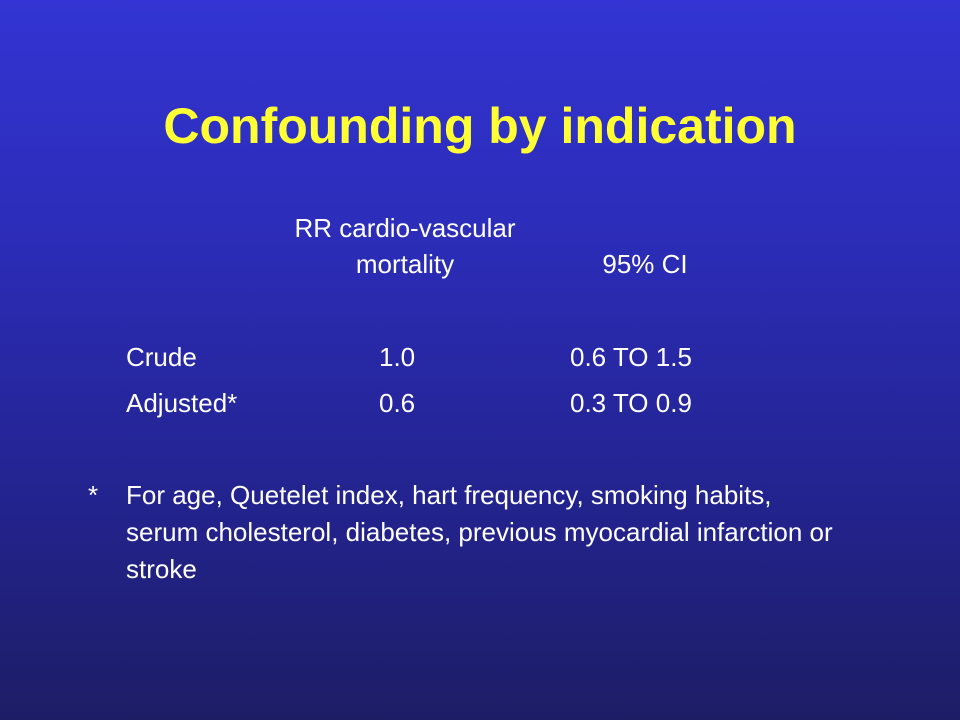 This screenshot has height=720, width=960. What do you see at coordinates (645, 264) in the screenshot?
I see `ci-column-header: 95% CI` at bounding box center [645, 264].